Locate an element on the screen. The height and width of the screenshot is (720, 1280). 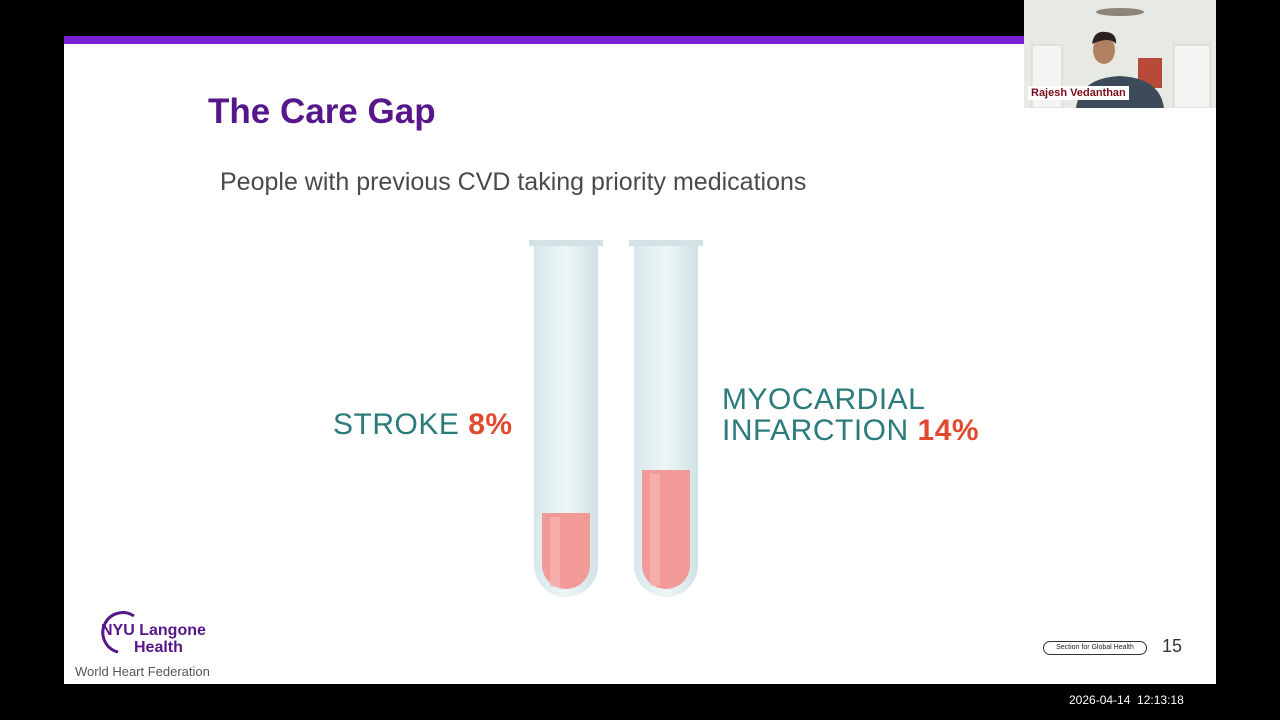
mi-label: MYOCARDIAL INFARCTION 14% is located at coordinates (850, 415).